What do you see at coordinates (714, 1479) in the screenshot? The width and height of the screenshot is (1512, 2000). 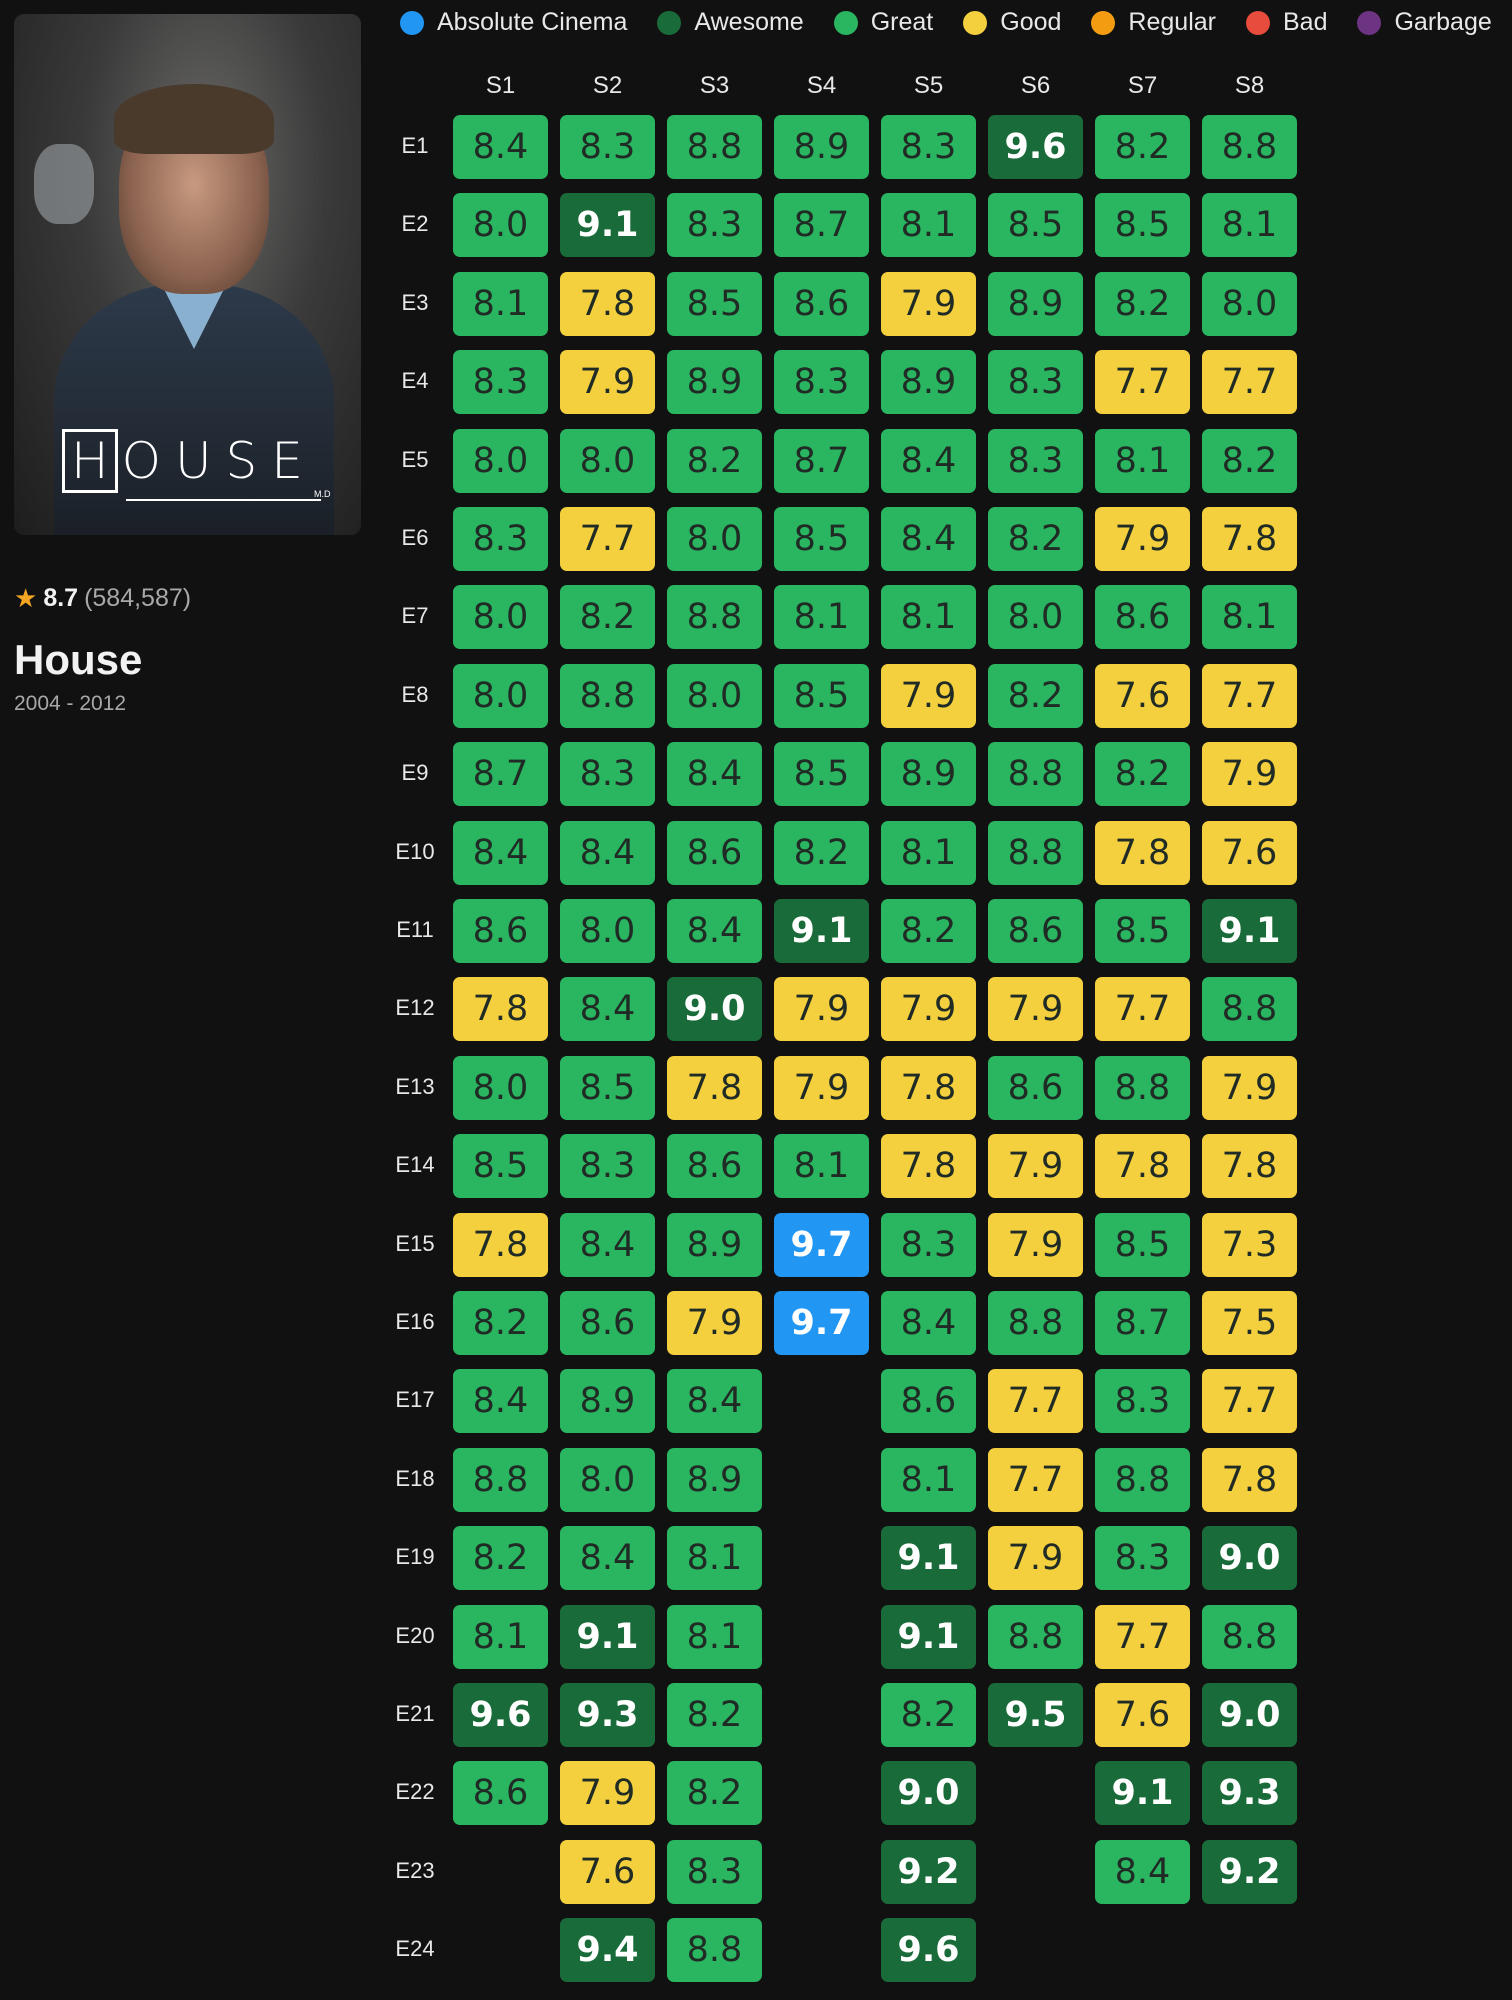 I see `rating-cell-s3-e18: 8.9` at bounding box center [714, 1479].